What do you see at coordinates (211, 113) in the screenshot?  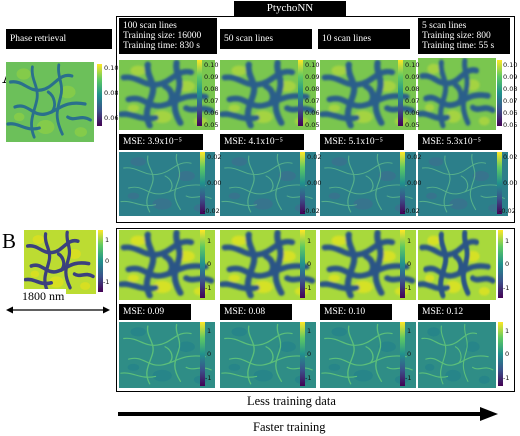 I see `tick-recon-a-100-4: 0.06` at bounding box center [211, 113].